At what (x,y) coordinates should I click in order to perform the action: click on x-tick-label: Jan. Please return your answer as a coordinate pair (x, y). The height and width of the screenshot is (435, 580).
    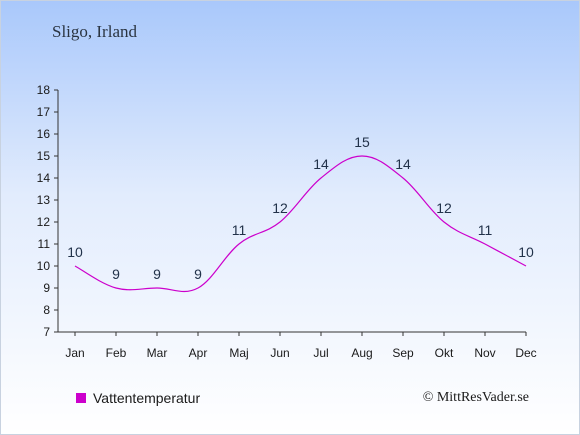
    Looking at the image, I should click on (74, 353).